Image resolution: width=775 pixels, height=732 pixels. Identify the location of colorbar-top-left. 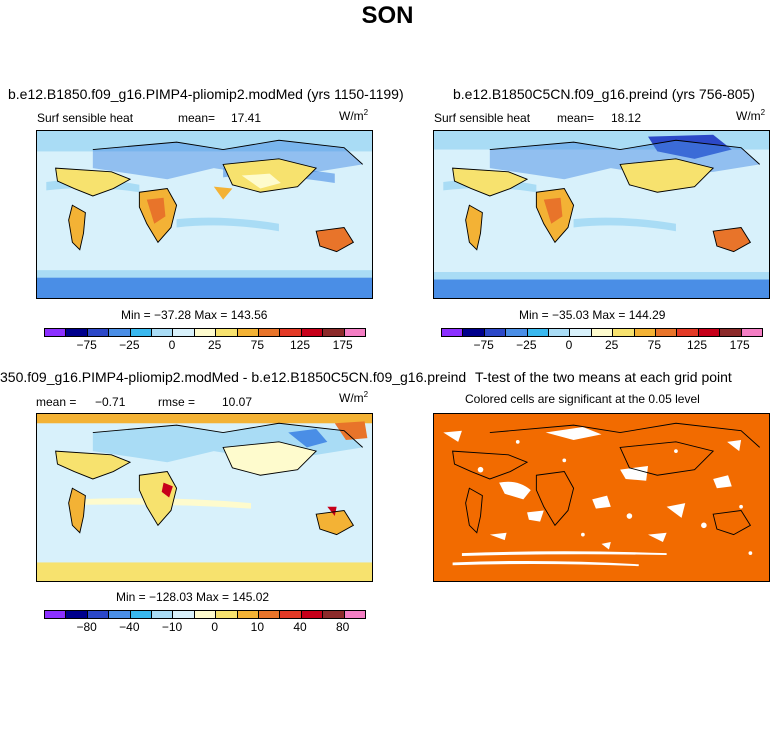
(205, 332).